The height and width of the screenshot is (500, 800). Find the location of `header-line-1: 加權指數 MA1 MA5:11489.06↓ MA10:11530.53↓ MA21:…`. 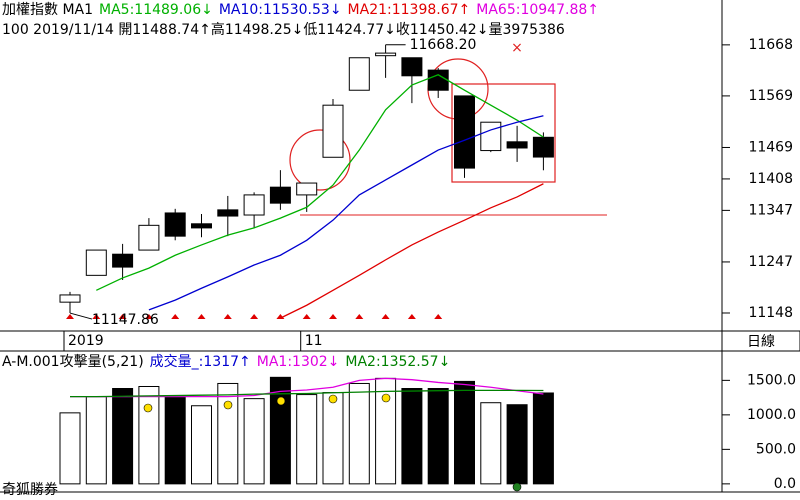

header-line-1: 加權指數 MA1 MA5:11489.06↓ MA10:11530.53↓ MA21:… is located at coordinates (300, 10).